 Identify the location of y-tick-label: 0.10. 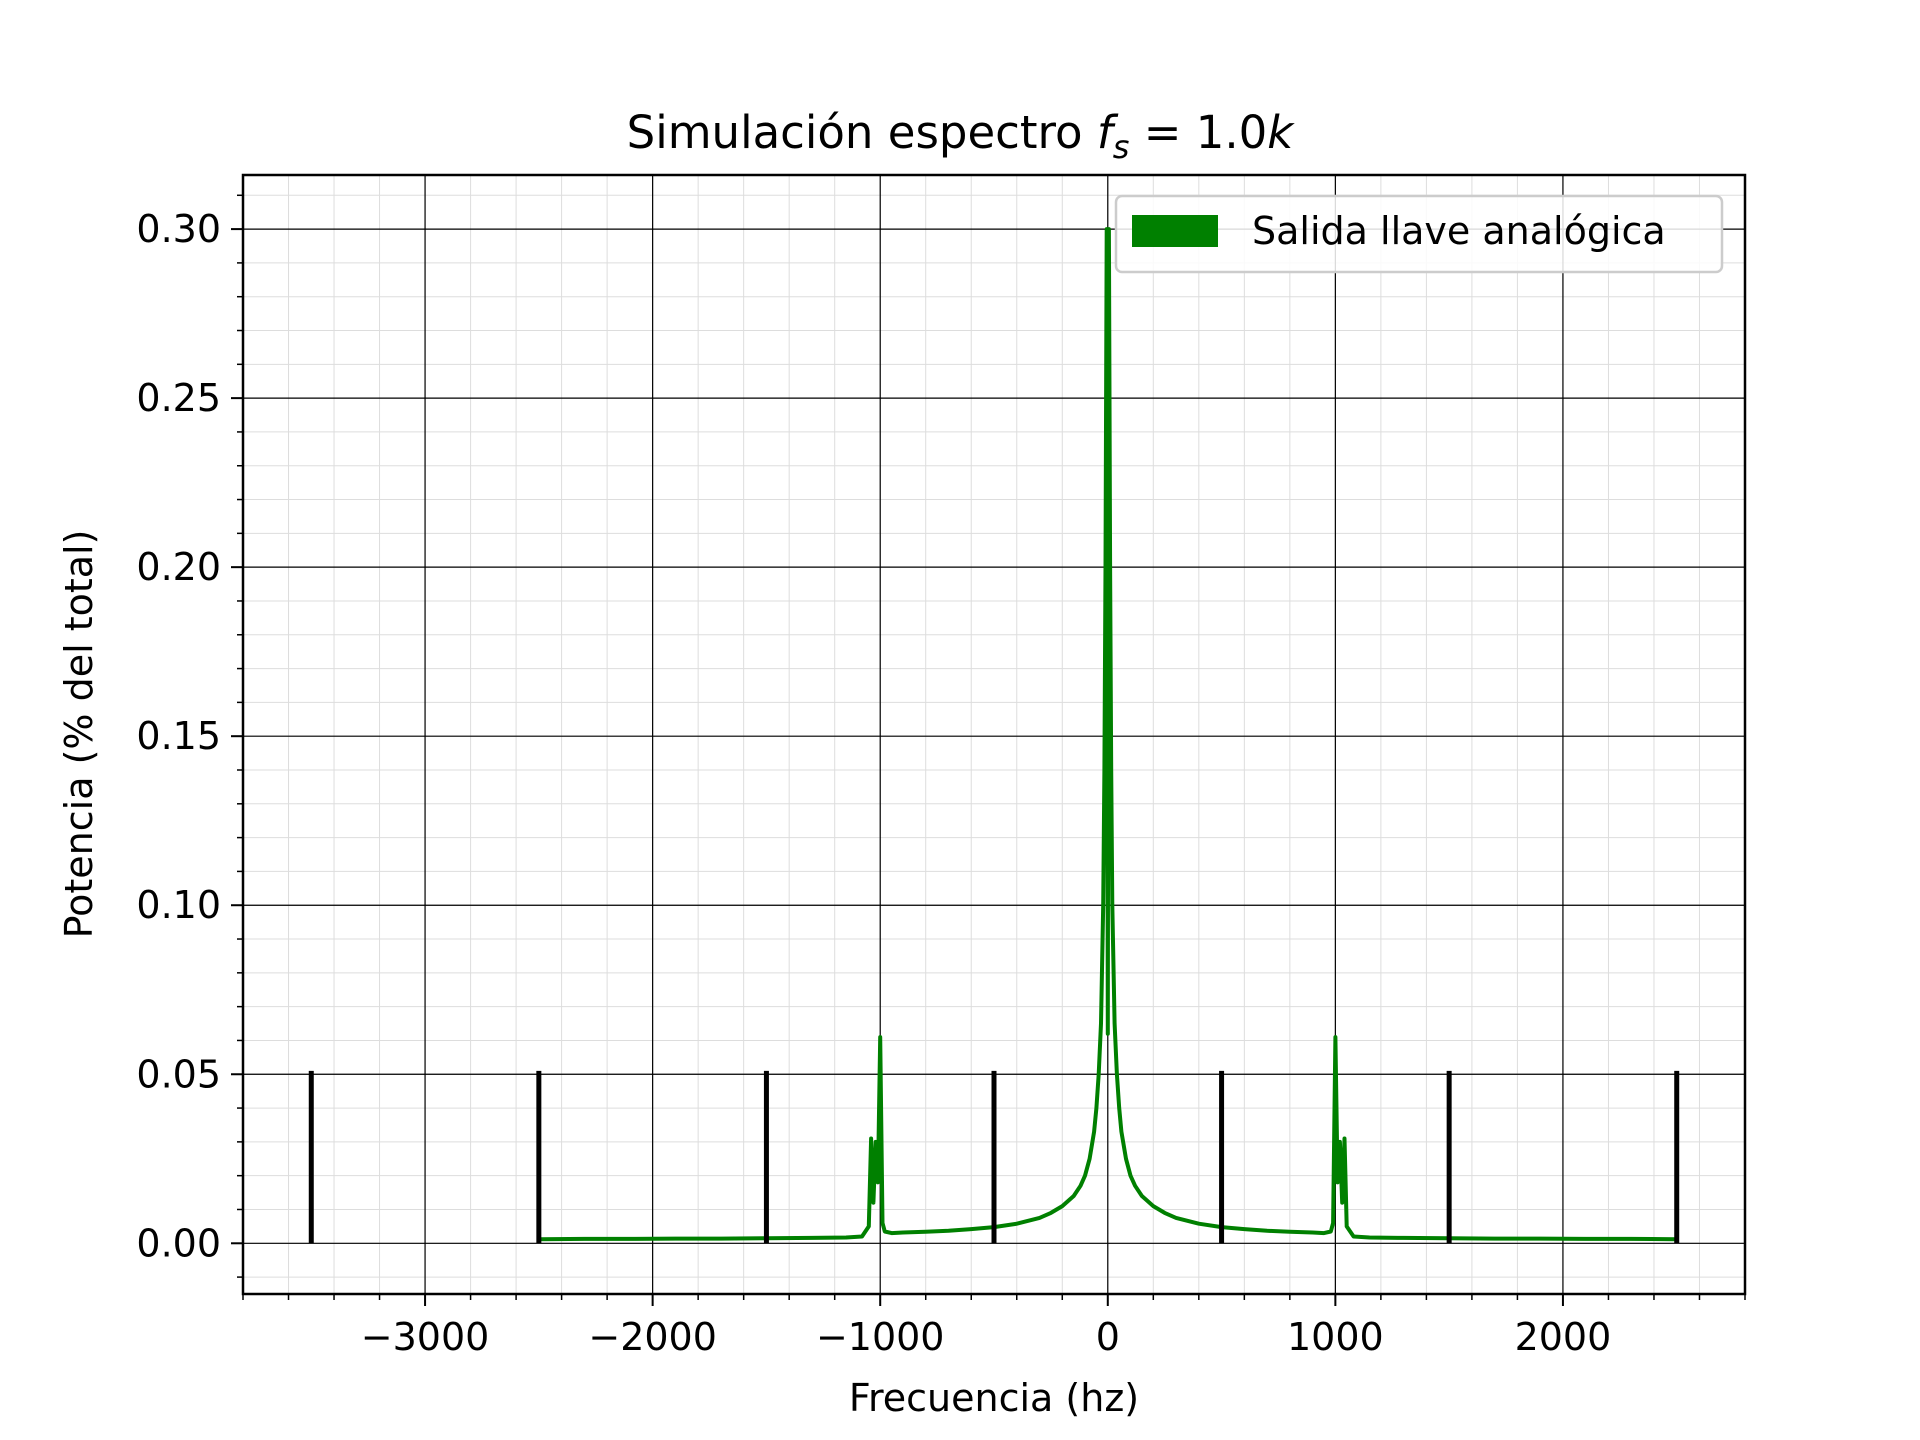
(178, 905).